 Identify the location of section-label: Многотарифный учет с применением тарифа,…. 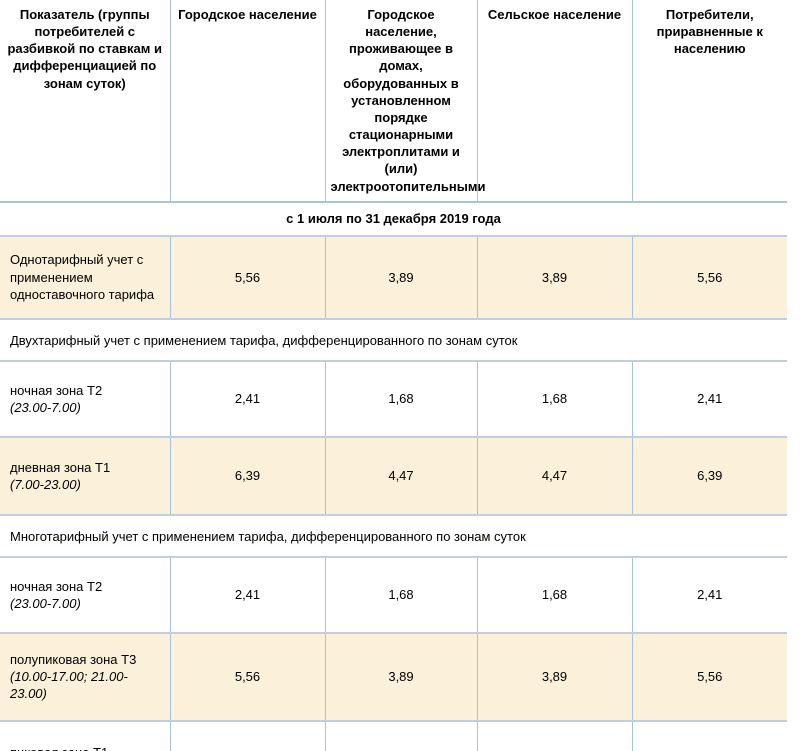
(268, 536).